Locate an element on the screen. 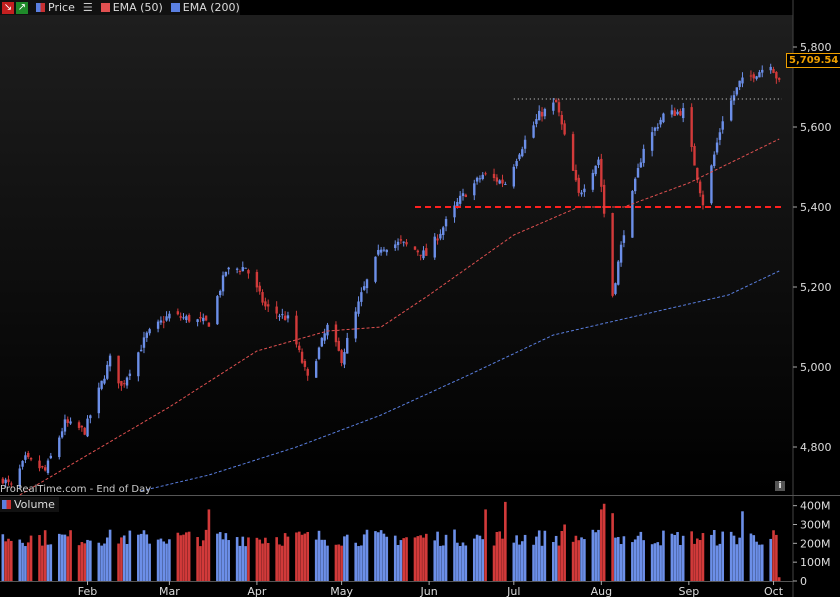 The width and height of the screenshot is (840, 597). menu-icon: ☰ is located at coordinates (87, 7).